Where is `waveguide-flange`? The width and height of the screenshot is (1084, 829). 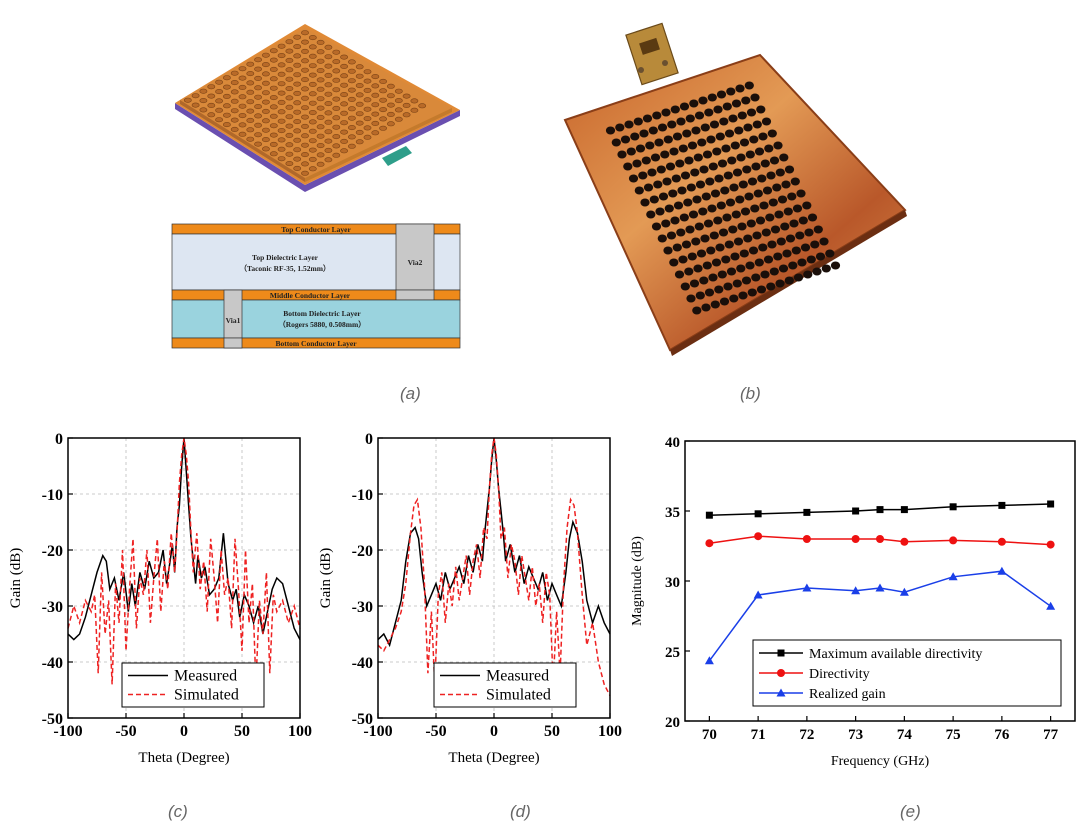
waveguide-flange is located at coordinates (652, 54).